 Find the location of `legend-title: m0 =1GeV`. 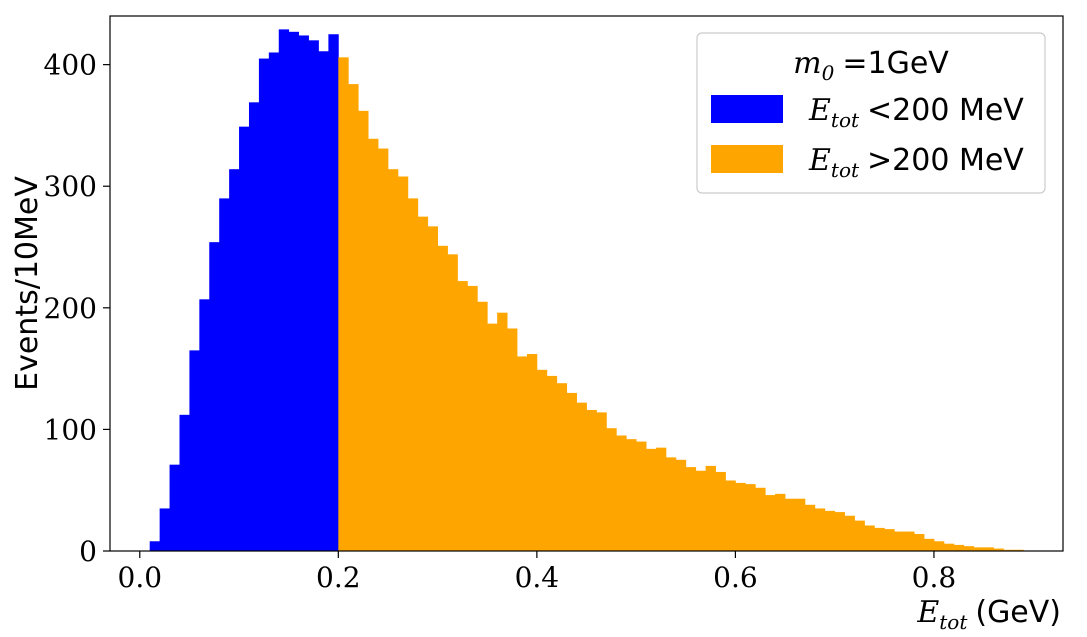

legend-title: m0 =1GeV is located at coordinates (871, 65).